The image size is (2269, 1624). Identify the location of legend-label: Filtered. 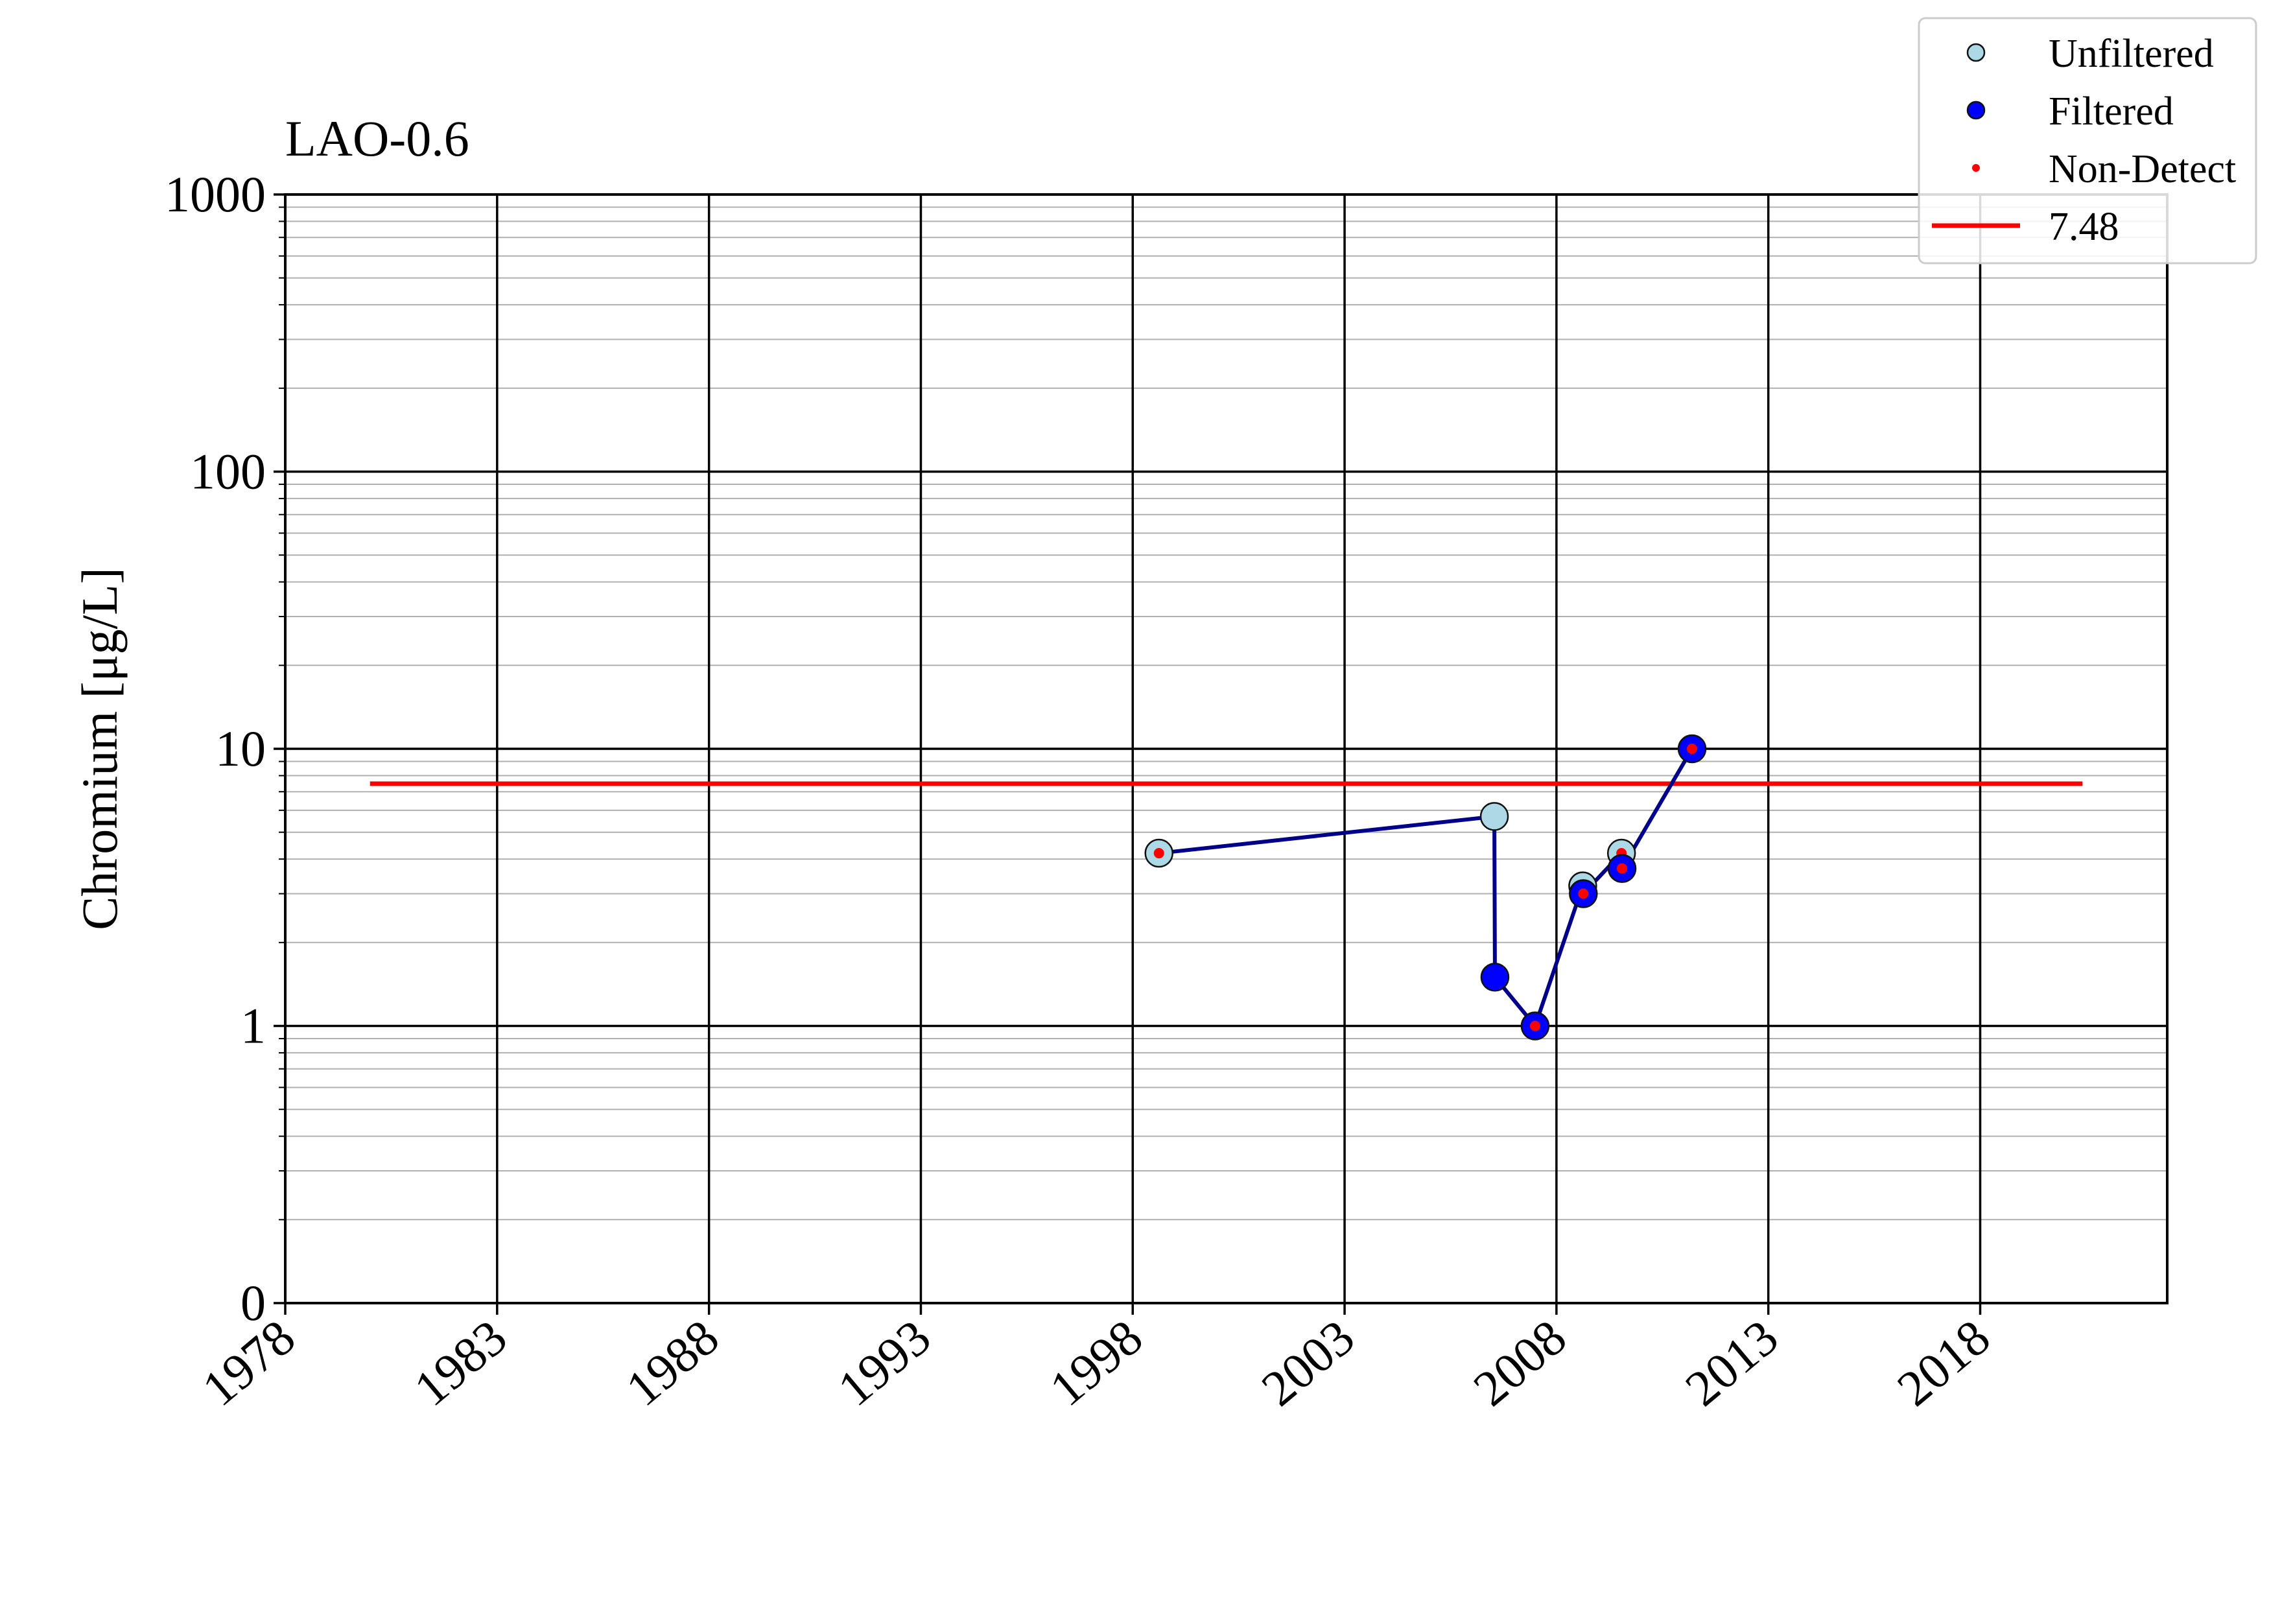
(2111, 112).